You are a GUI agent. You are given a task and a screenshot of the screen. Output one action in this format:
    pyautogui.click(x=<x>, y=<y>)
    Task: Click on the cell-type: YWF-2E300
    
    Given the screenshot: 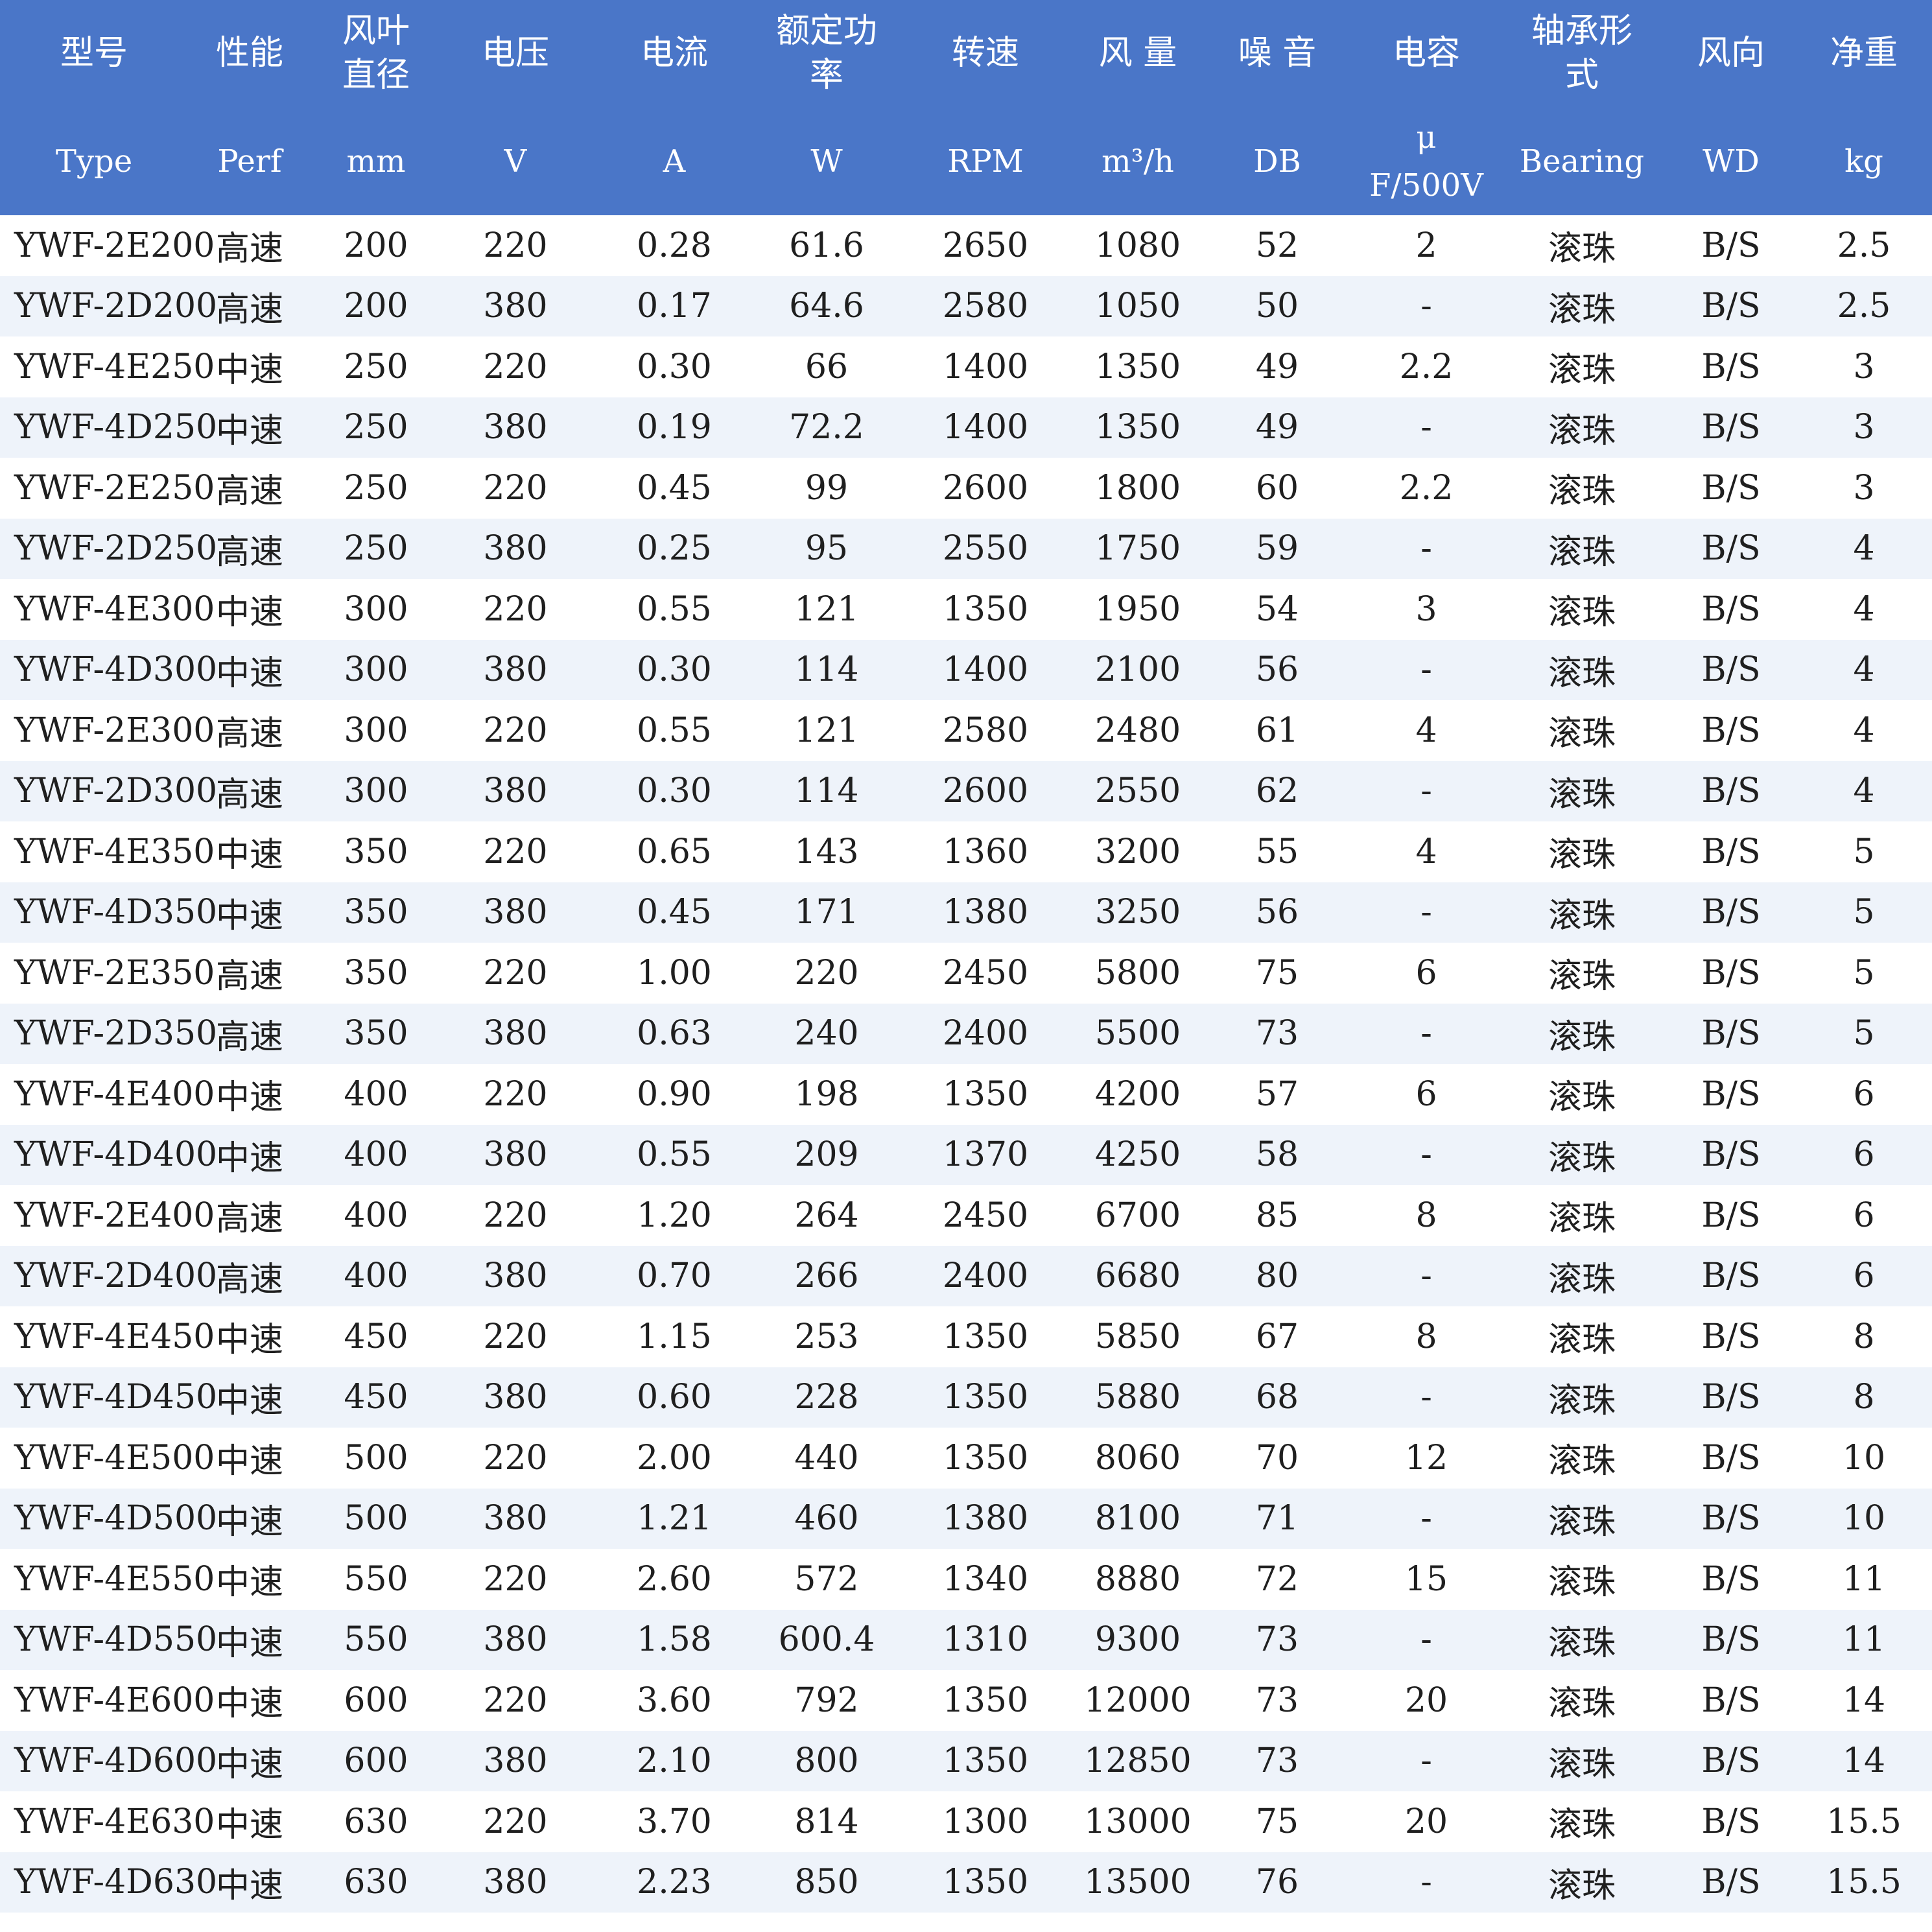 What is the action you would take?
    pyautogui.click(x=107, y=731)
    